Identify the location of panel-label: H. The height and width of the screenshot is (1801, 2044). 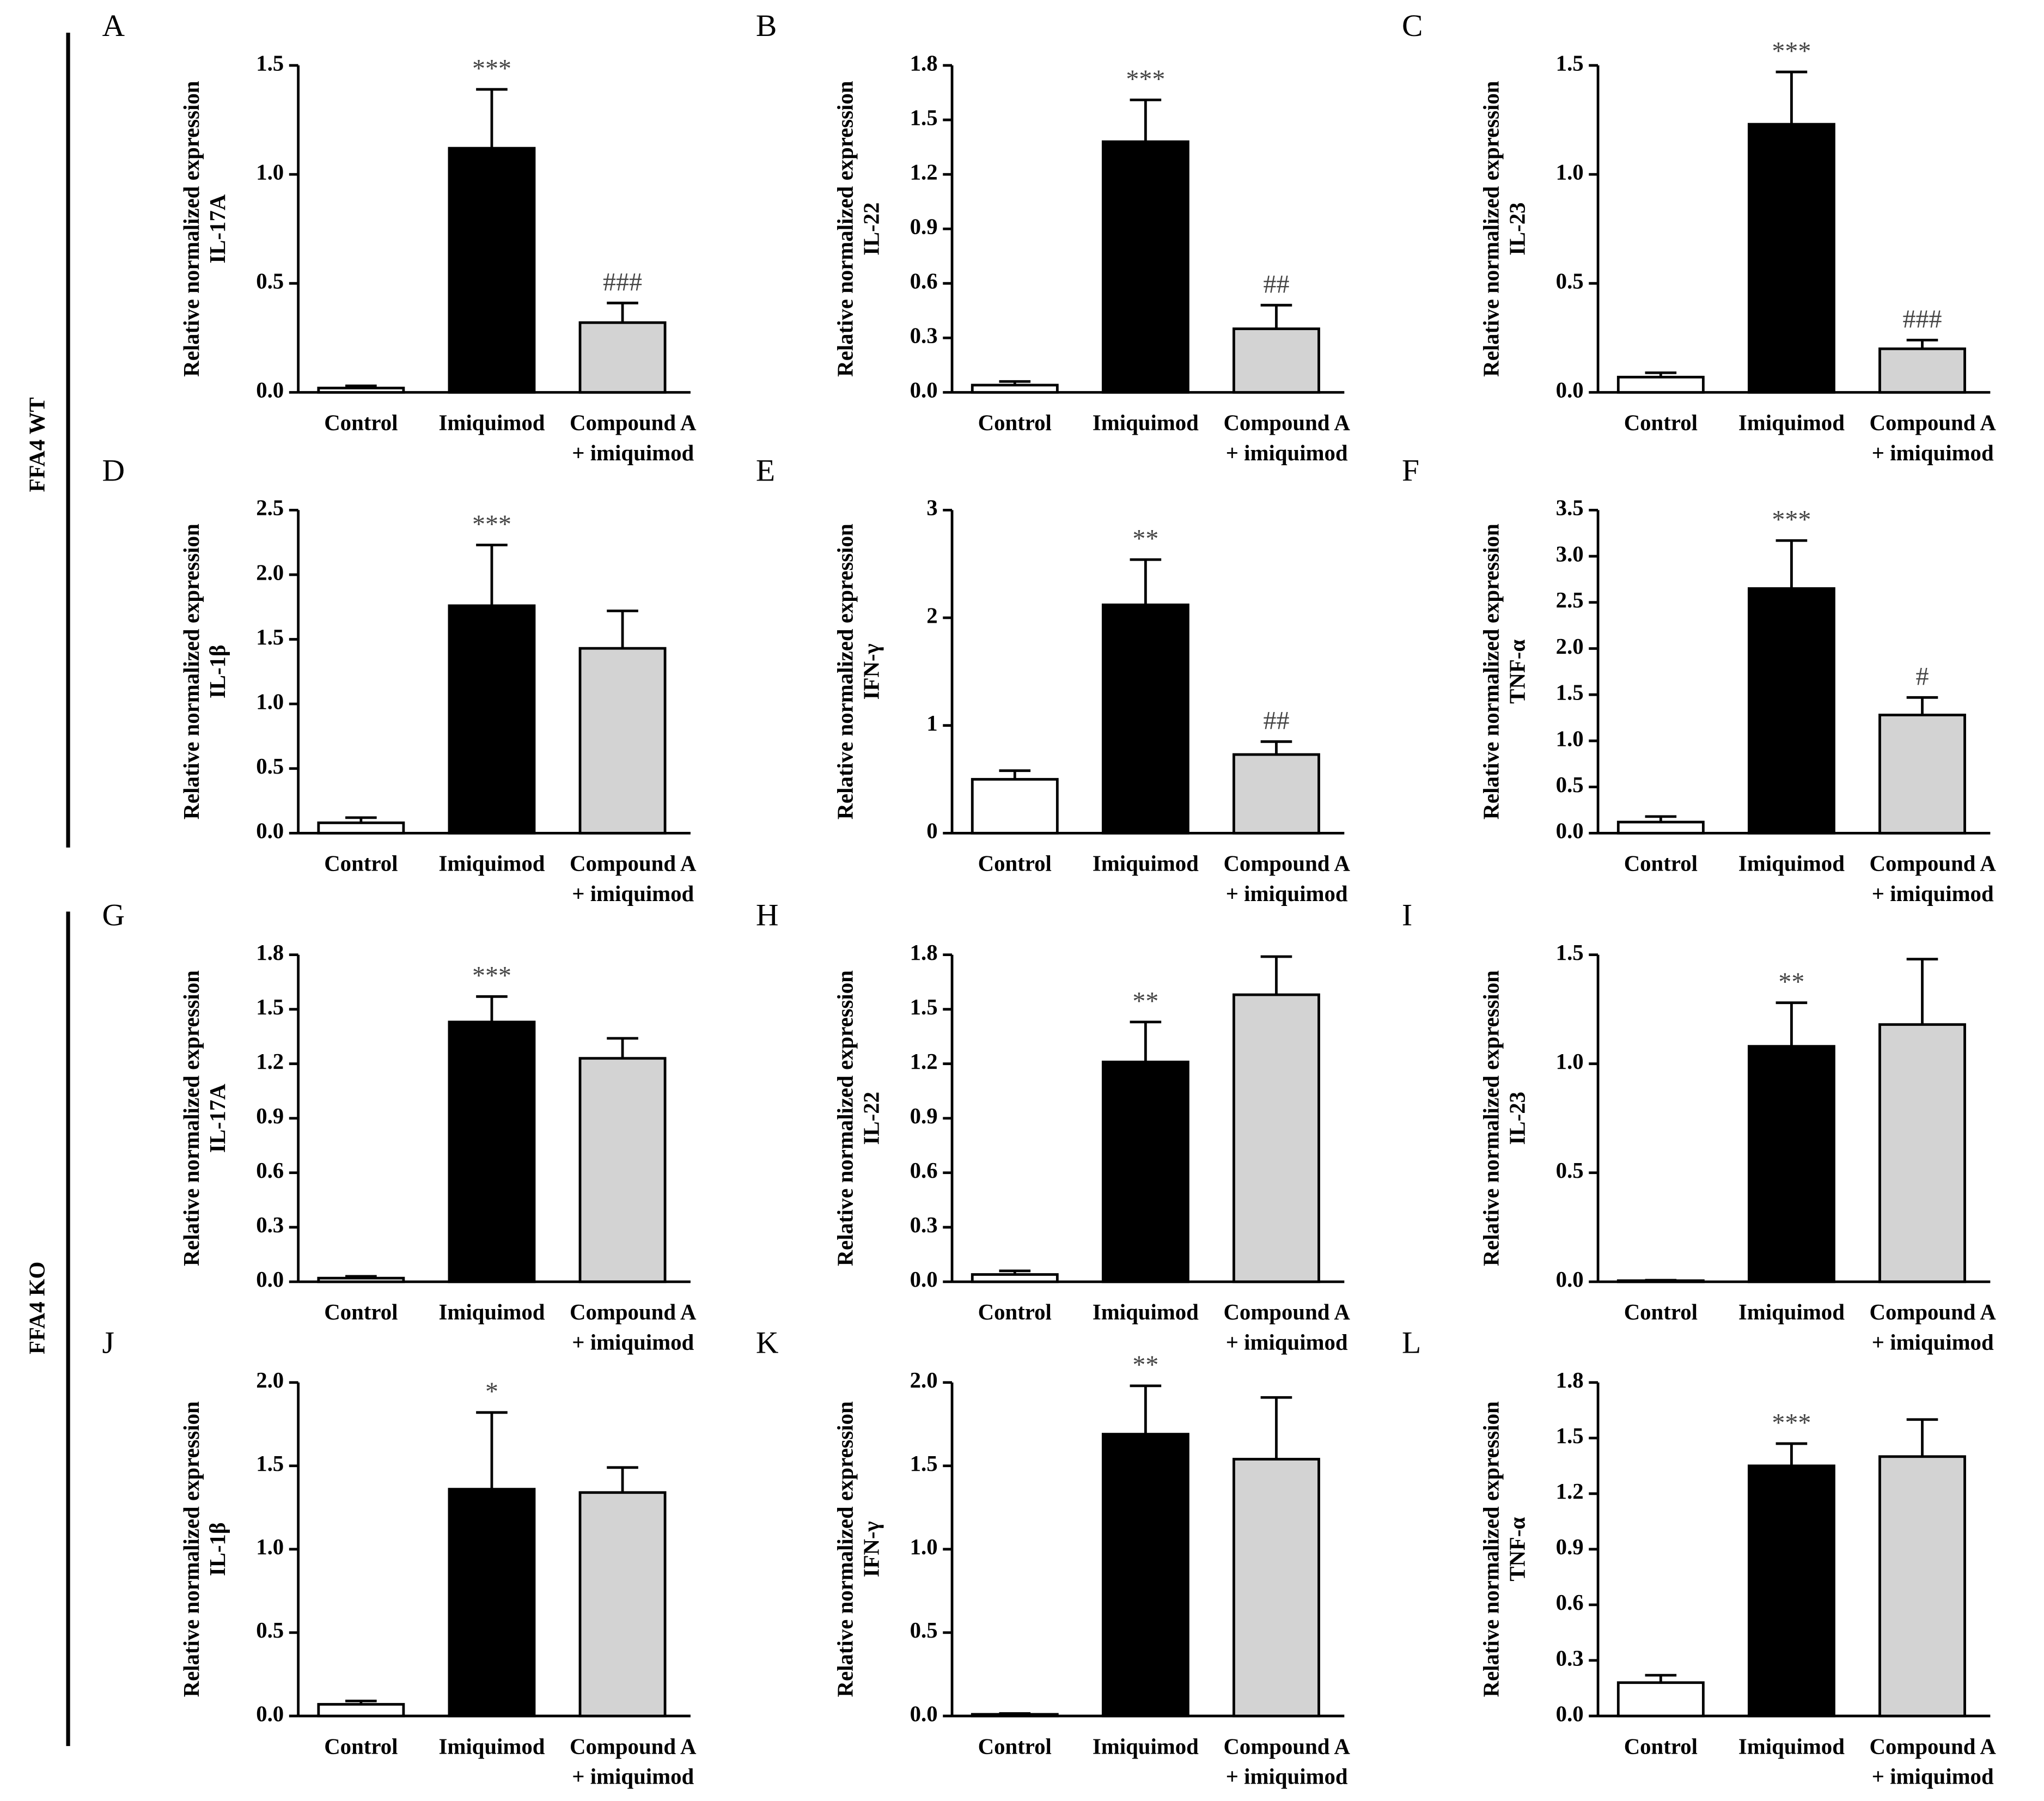
(767, 915).